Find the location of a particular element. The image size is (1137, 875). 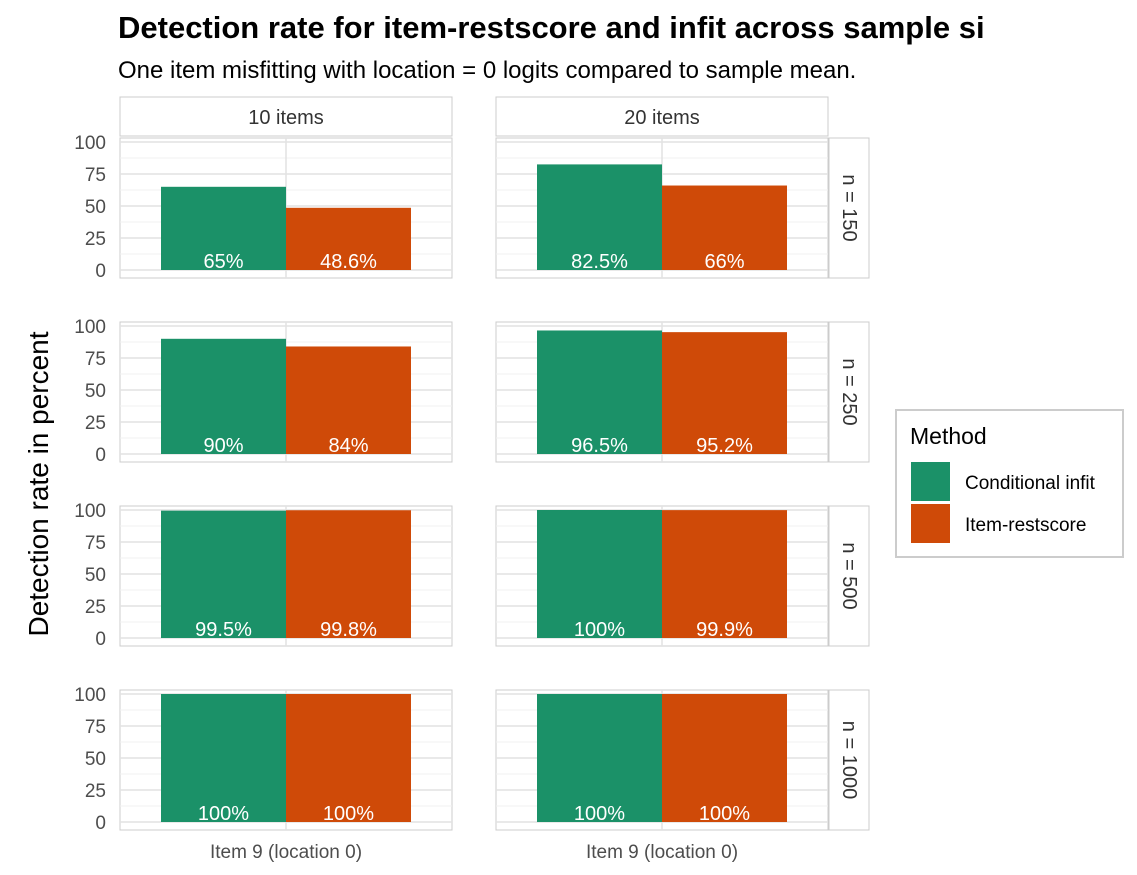

bar-value-label: 65% is located at coordinates (223, 262).